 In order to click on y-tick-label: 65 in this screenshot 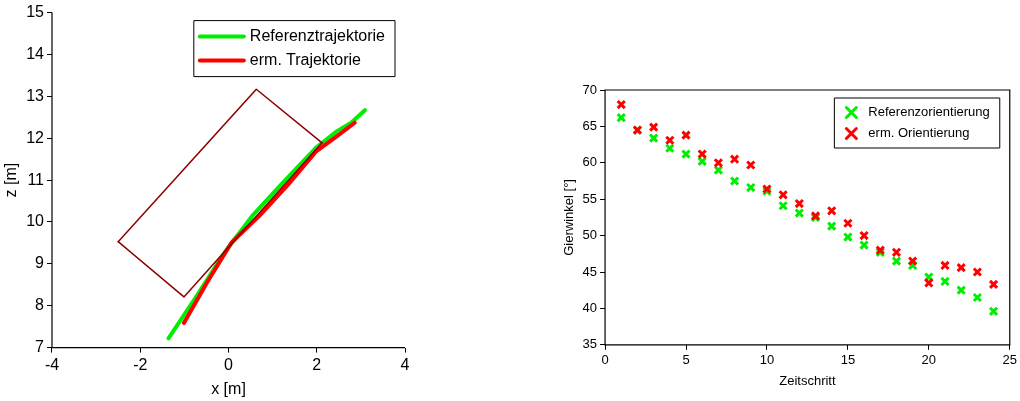, I will do `click(590, 125)`.